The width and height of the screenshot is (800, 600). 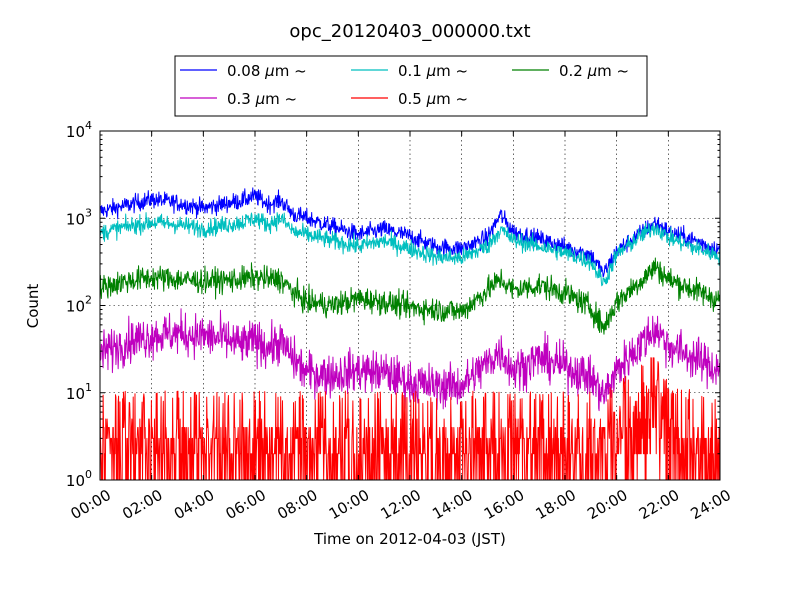 I want to click on x-tick-label: 14:00, so click(x=452, y=504).